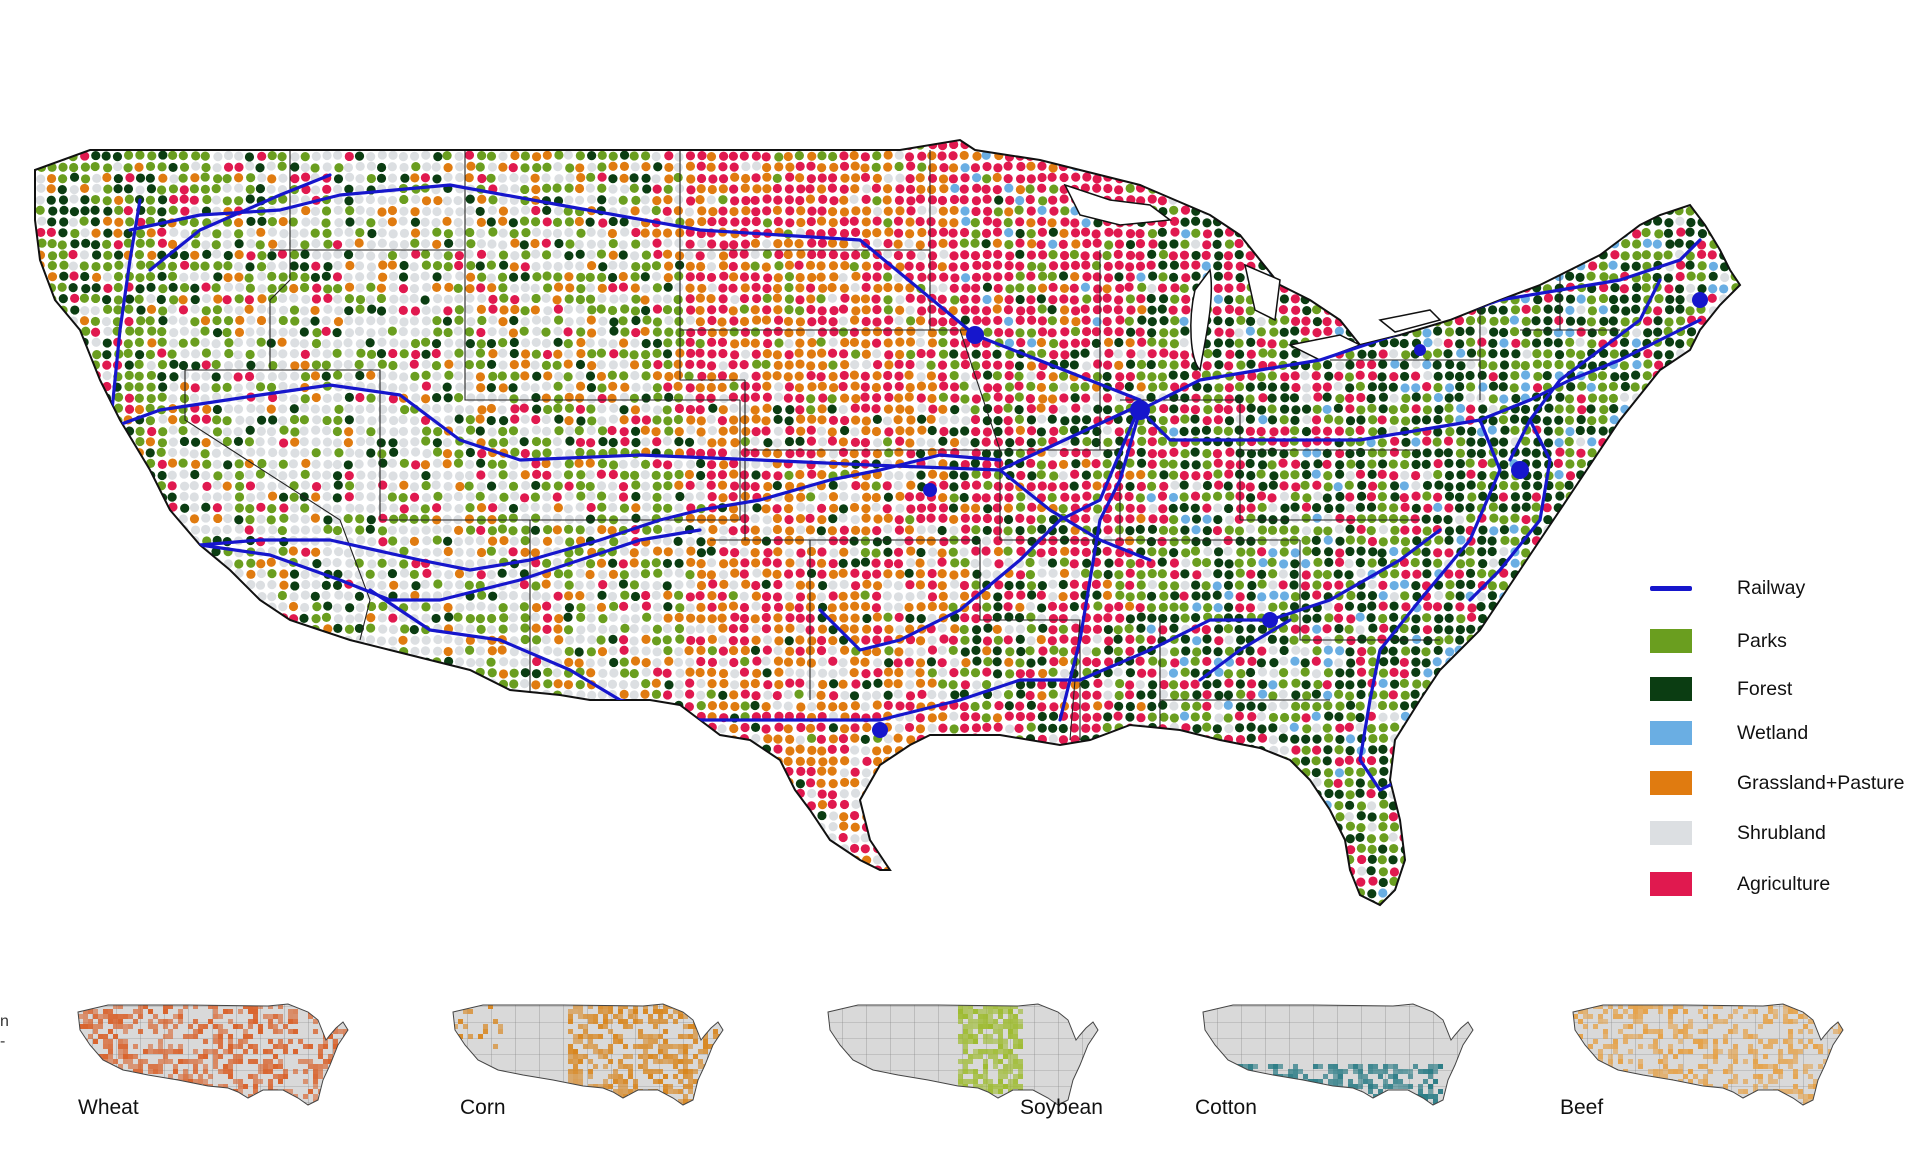 This screenshot has height=1151, width=1920. I want to click on edge-text-line: -, so click(4, 1042).